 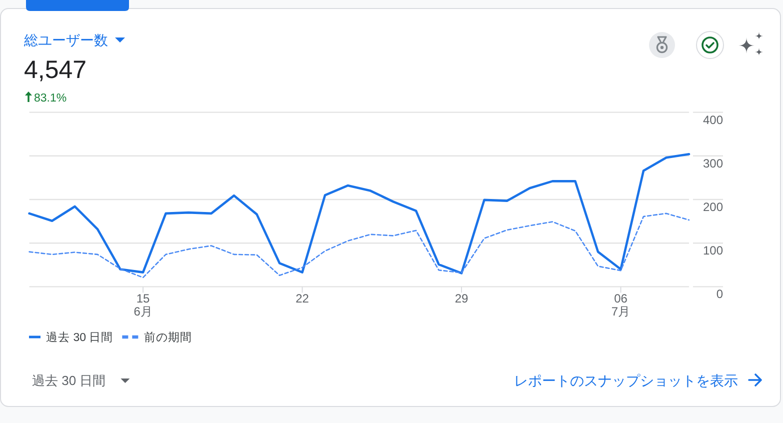 What do you see at coordinates (168, 337) in the screenshot?
I see `legend-label: 前の期間` at bounding box center [168, 337].